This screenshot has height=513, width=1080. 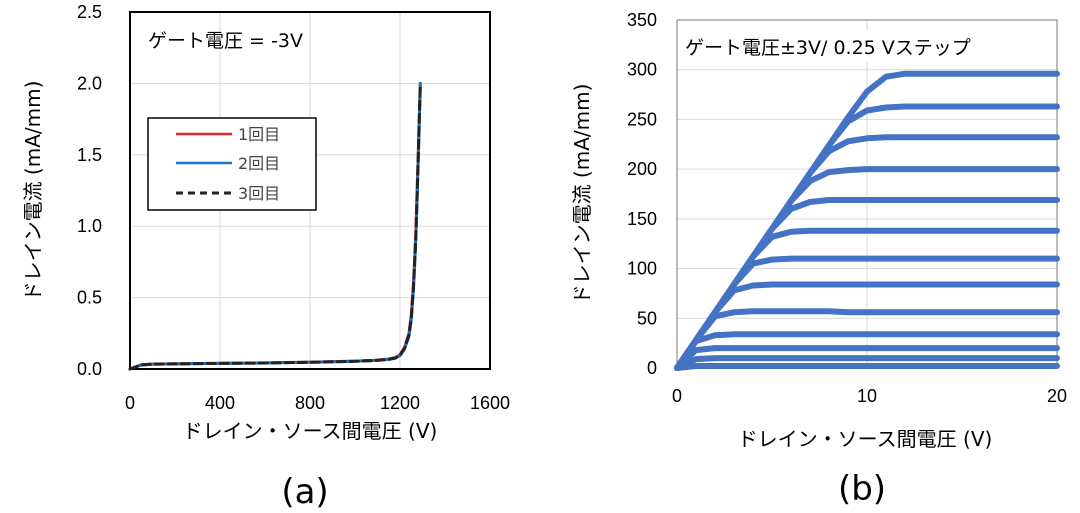 I want to click on y-tick-label: 2.0, so click(x=89, y=83).